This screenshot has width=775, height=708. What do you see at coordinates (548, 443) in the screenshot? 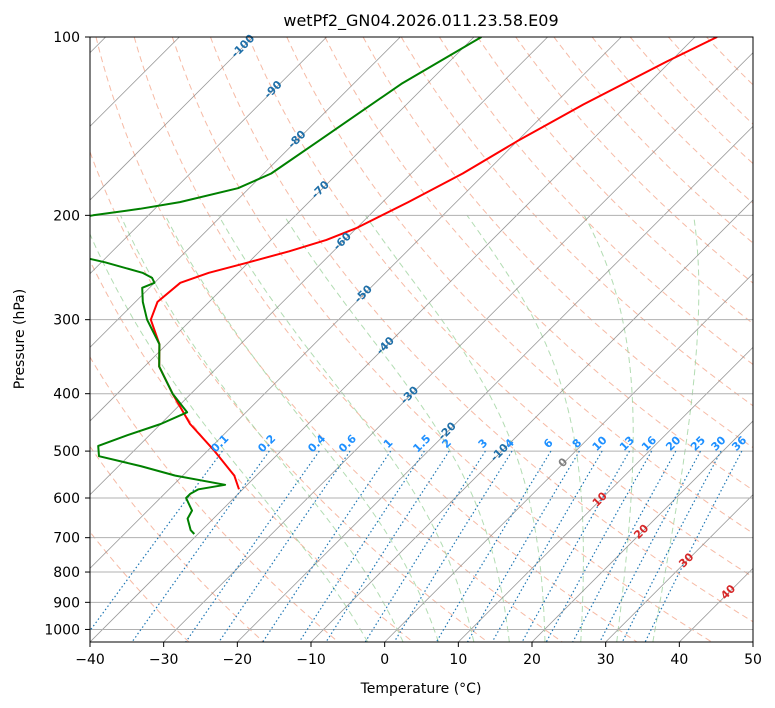
I see `mixing-ratio-label: 6` at bounding box center [548, 443].